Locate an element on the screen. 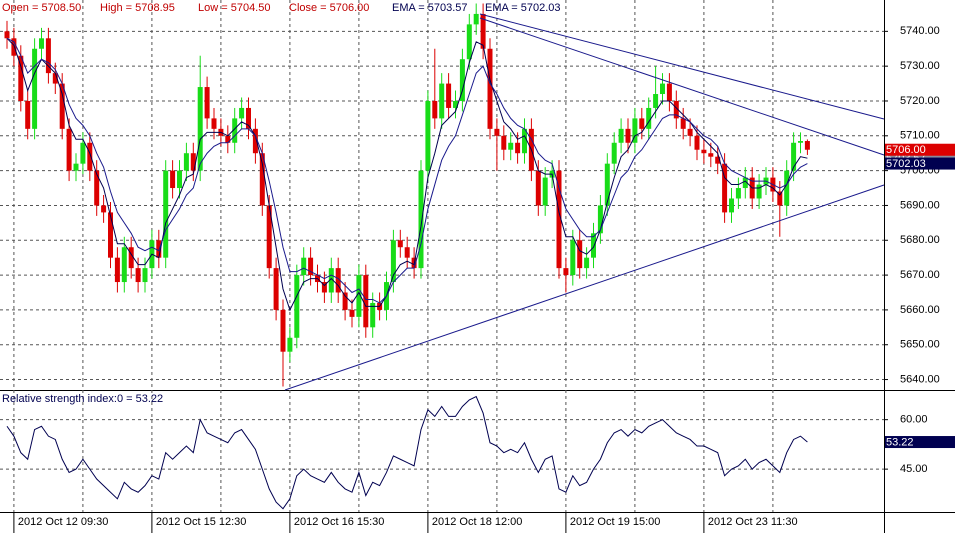 The height and width of the screenshot is (533, 955). y-tick-label: 60.00 is located at coordinates (914, 420).